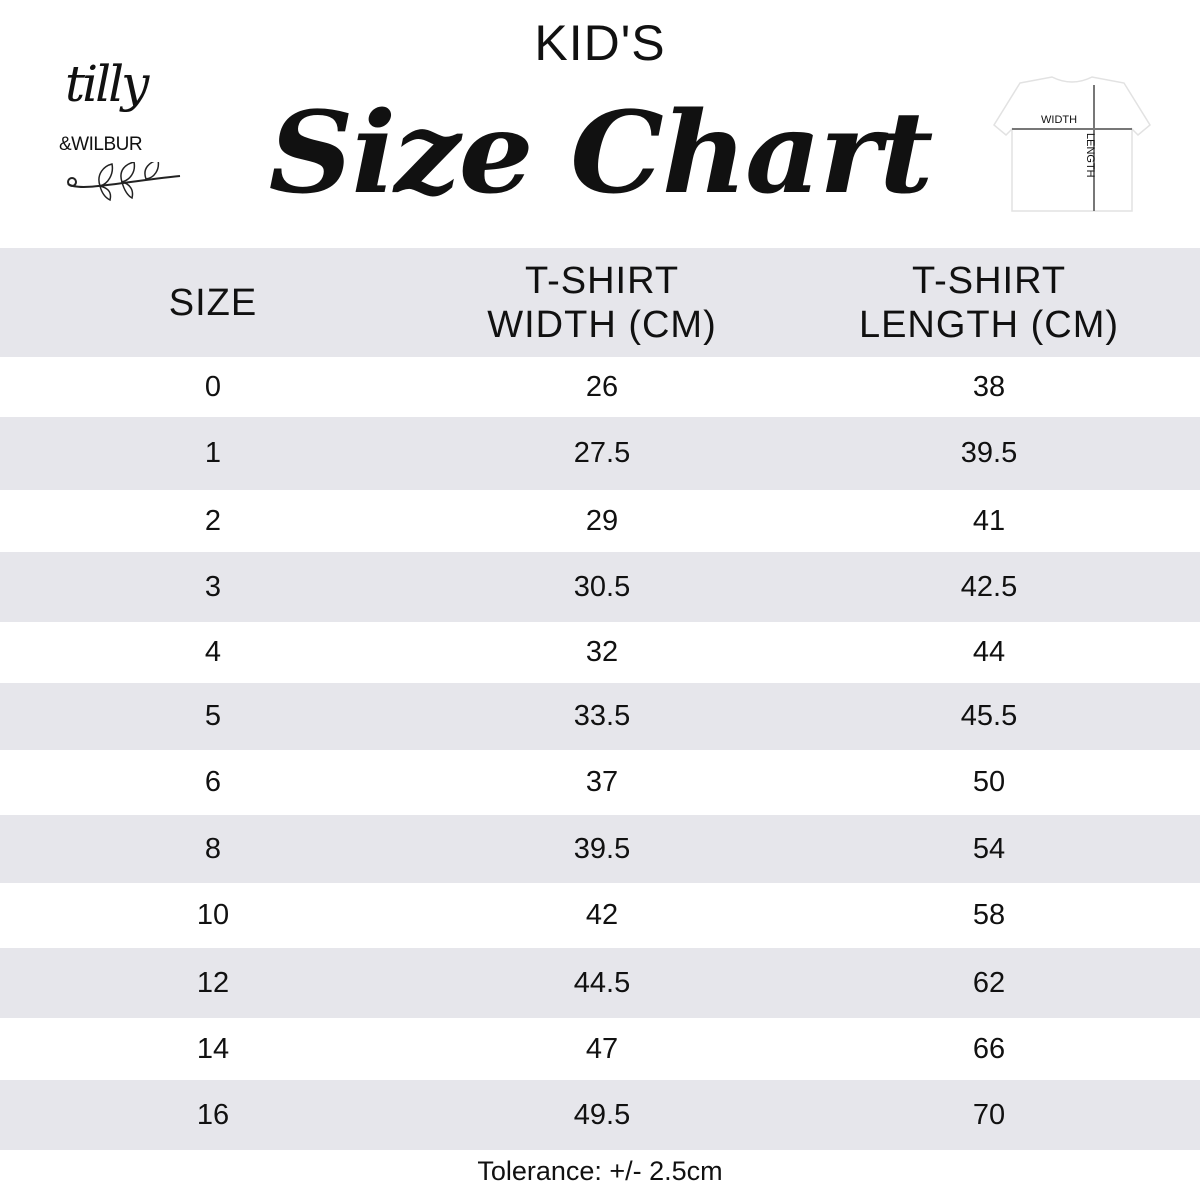 The image size is (1200, 1200). Describe the element at coordinates (989, 849) in the screenshot. I see `length-cell: 54` at that location.